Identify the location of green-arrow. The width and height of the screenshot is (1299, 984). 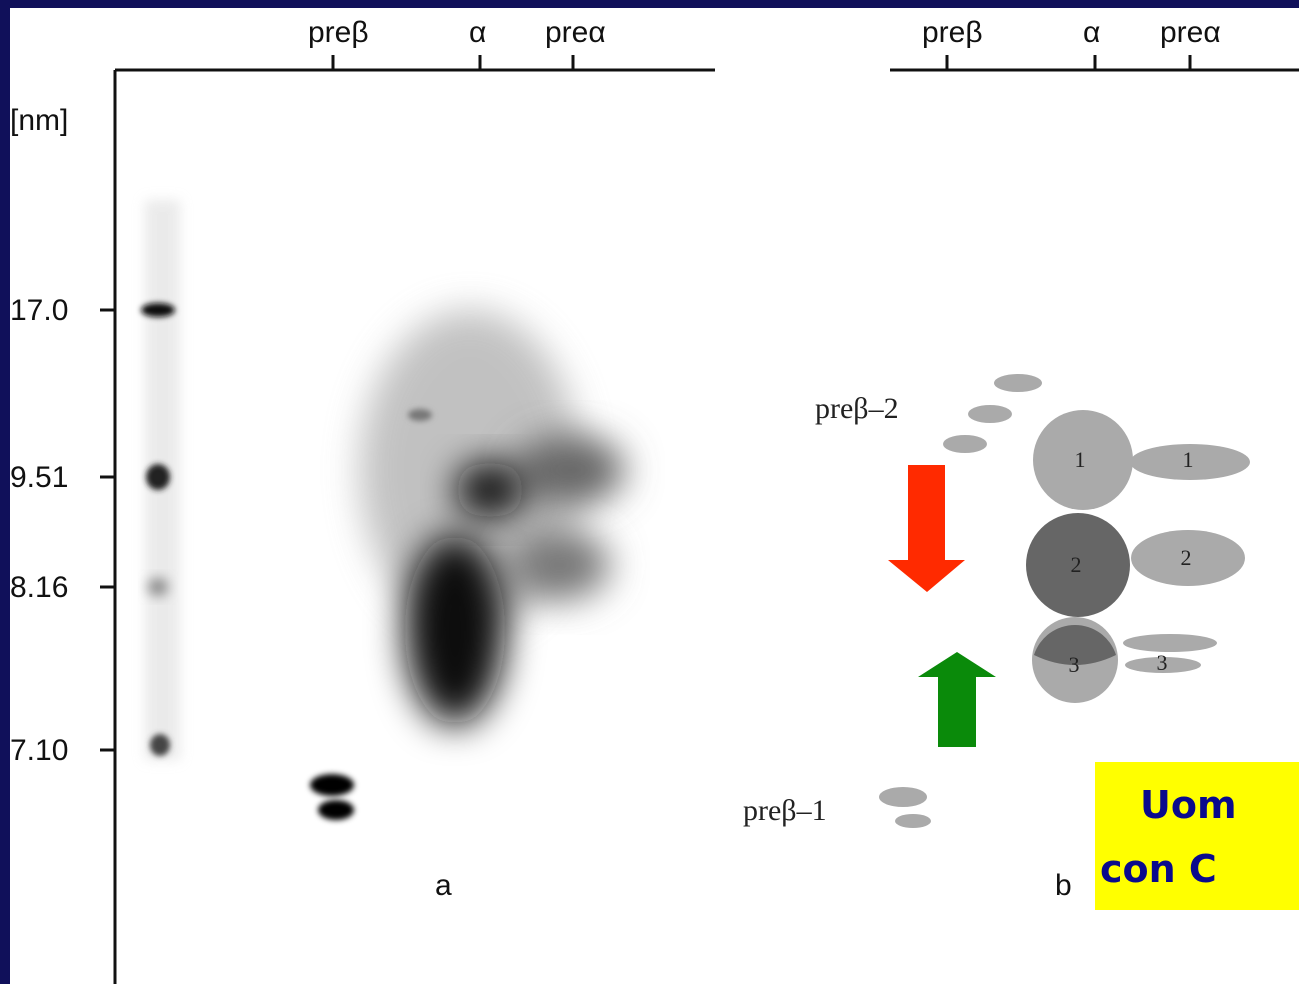
(957, 699).